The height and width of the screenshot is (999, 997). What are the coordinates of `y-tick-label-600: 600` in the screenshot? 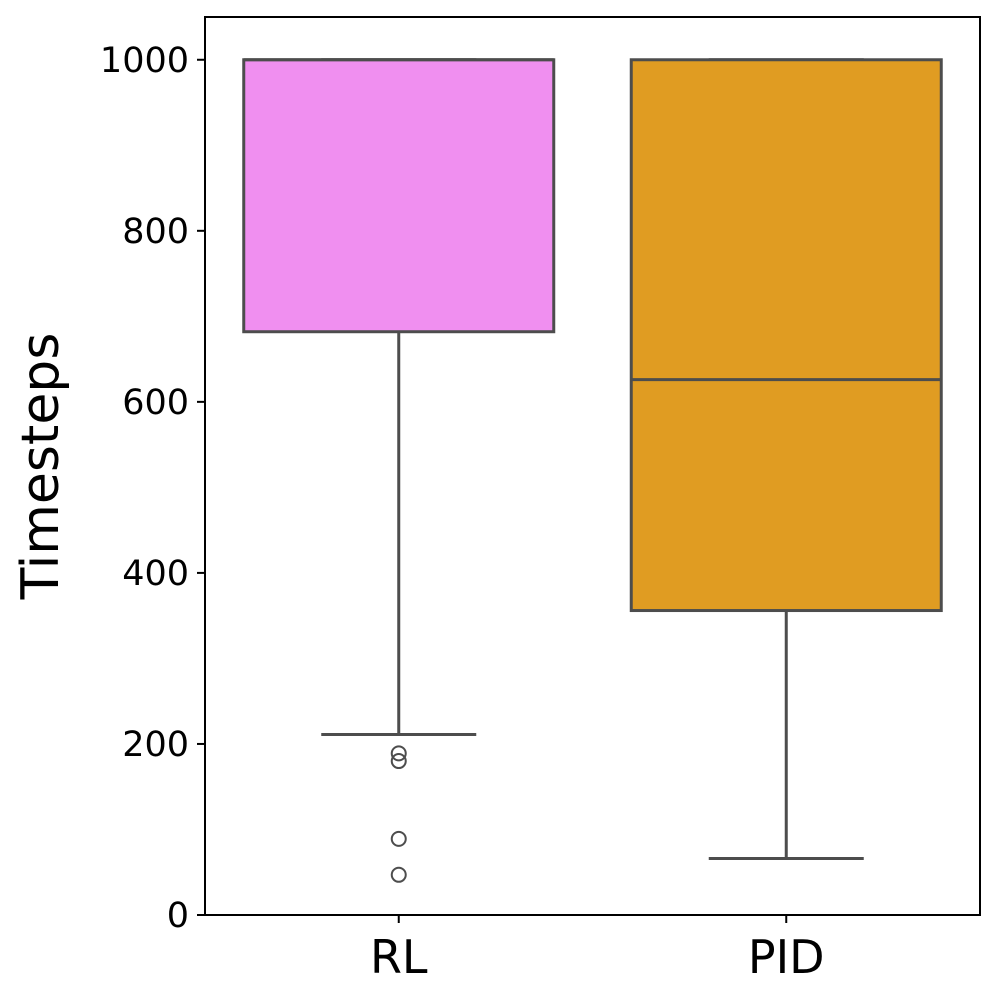 It's located at (155, 403).